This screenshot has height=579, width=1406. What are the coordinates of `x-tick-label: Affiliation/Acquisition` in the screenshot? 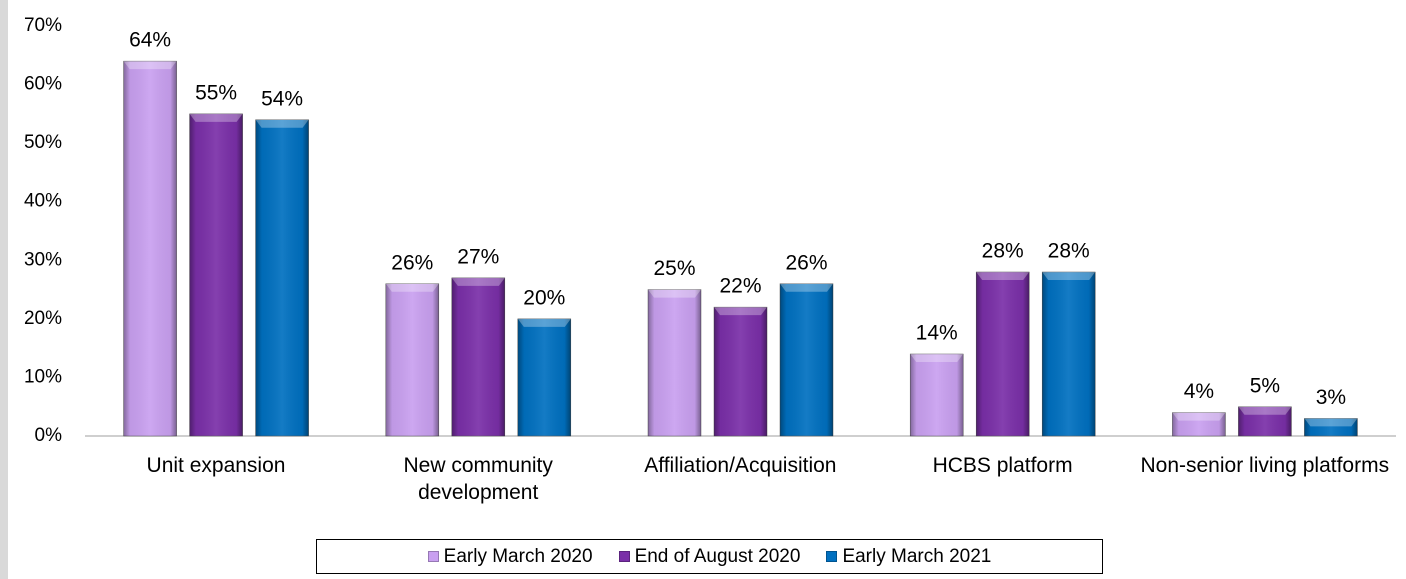 It's located at (740, 465).